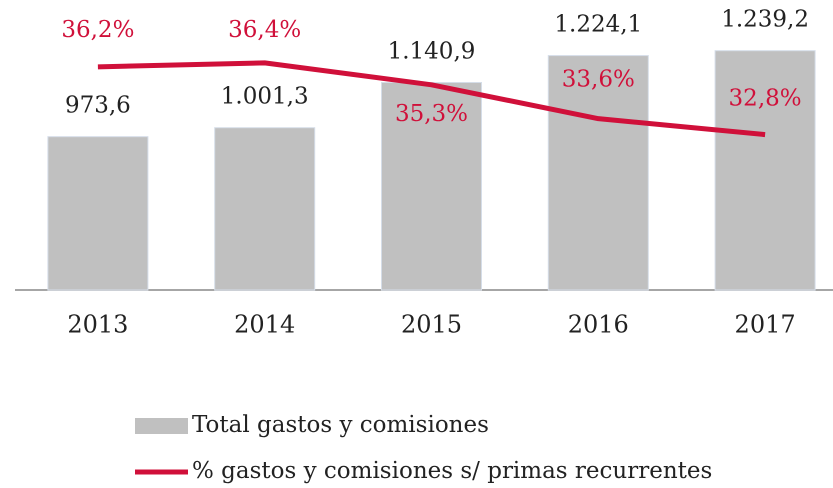  I want to click on x-tick-label: 2015, so click(431, 325).